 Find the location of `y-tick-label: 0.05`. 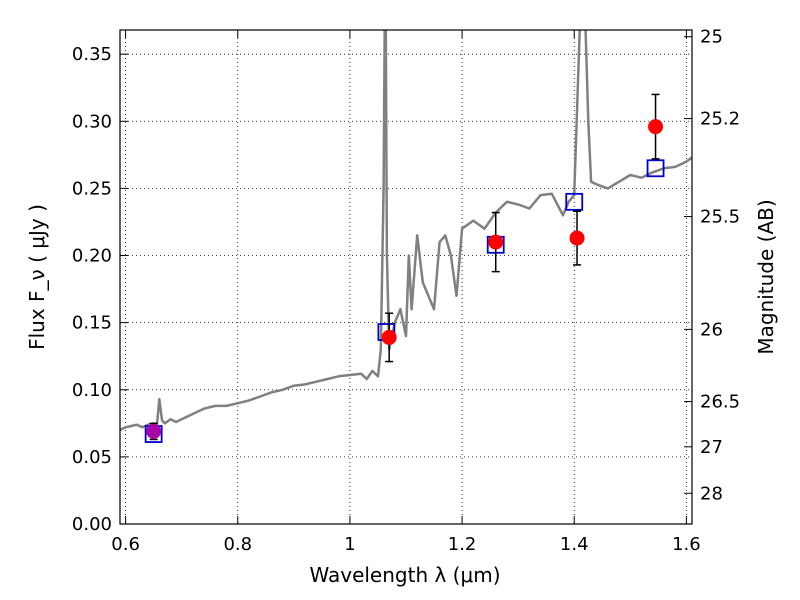

y-tick-label: 0.05 is located at coordinates (92, 457).